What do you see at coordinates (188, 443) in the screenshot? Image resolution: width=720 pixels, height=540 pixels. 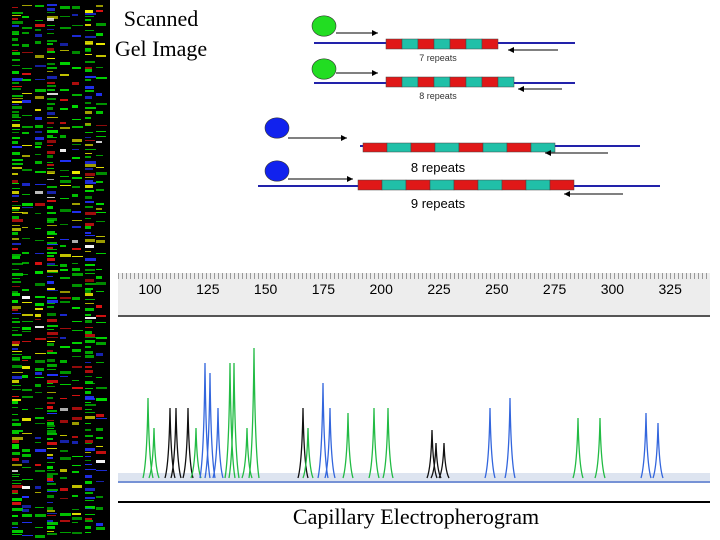 I see `black-peak` at bounding box center [188, 443].